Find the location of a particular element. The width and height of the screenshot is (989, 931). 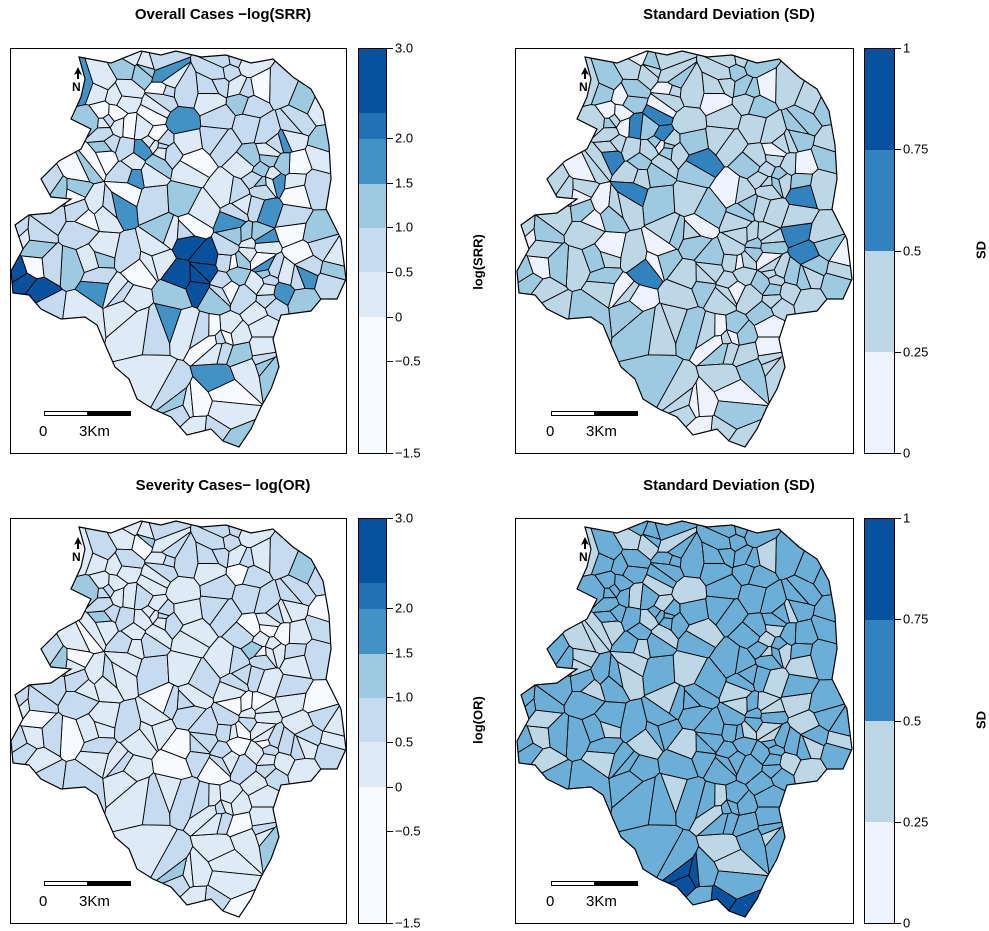

panel-title-sd-2: Standard Deviation (SD) is located at coordinates (729, 485).